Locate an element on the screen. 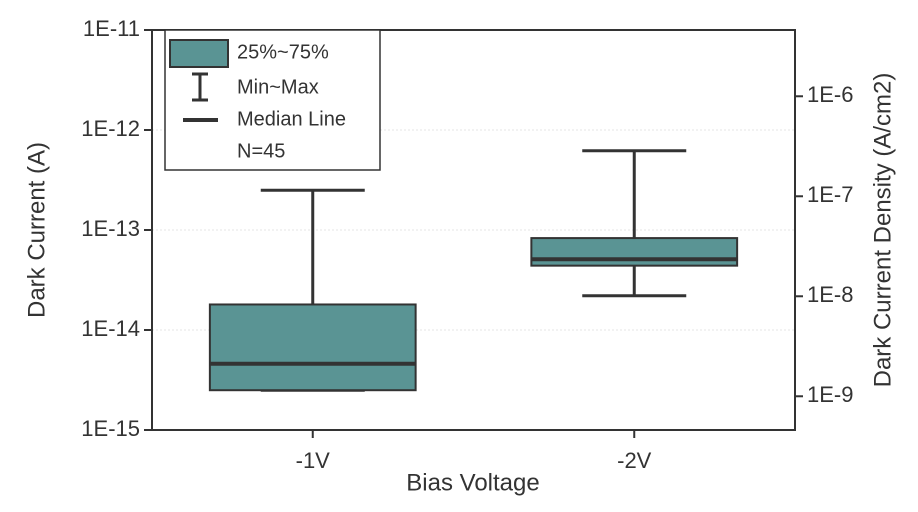 This screenshot has height=512, width=918. legend-label: Min~Max is located at coordinates (278, 87).